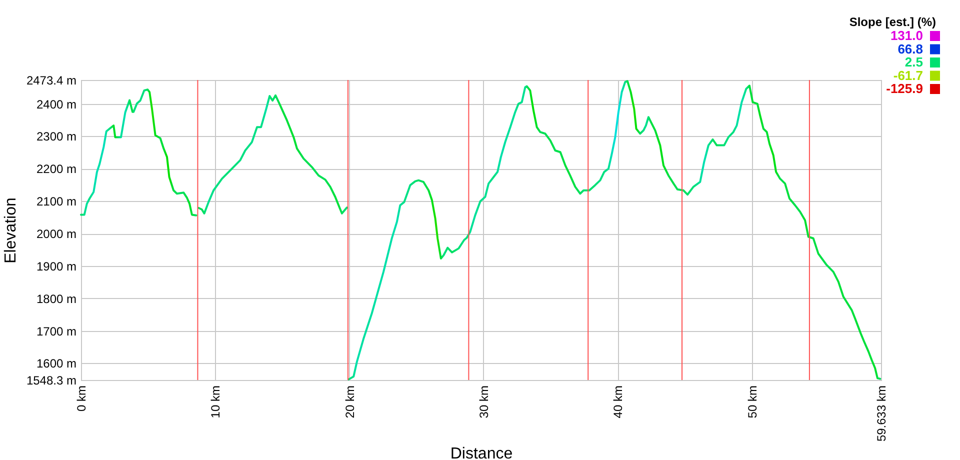  Describe the element at coordinates (56, 299) in the screenshot. I see `y-tick-label: 1800 m` at that location.